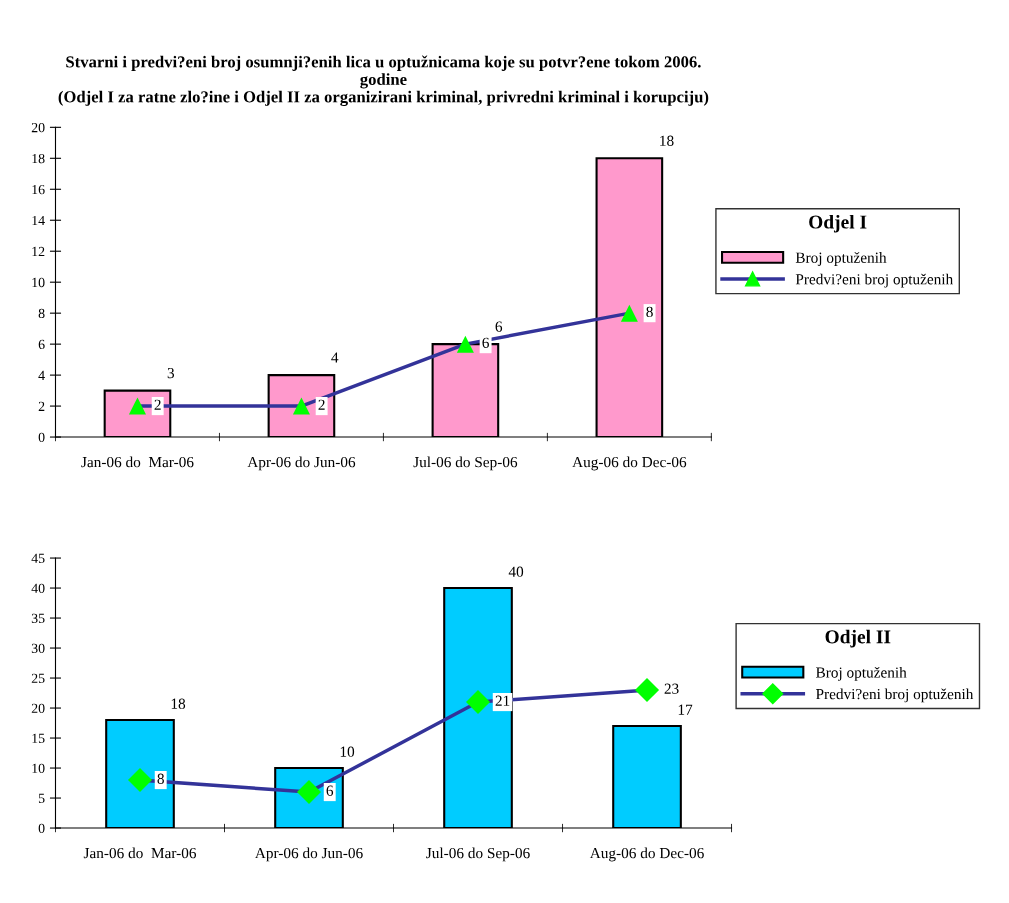  Describe the element at coordinates (38, 588) in the screenshot. I see `y-tick-label: 40` at that location.